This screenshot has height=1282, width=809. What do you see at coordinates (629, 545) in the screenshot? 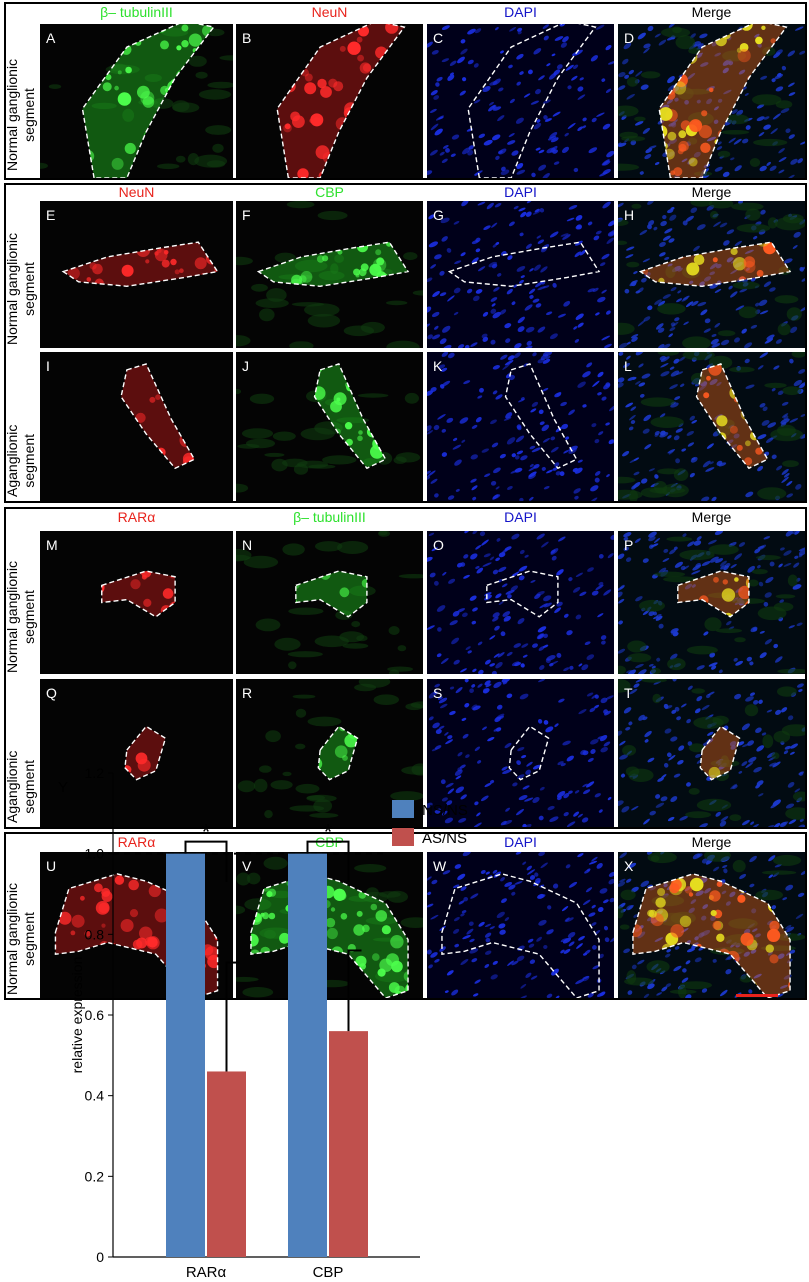
I see `panel-letter: P` at bounding box center [629, 545].